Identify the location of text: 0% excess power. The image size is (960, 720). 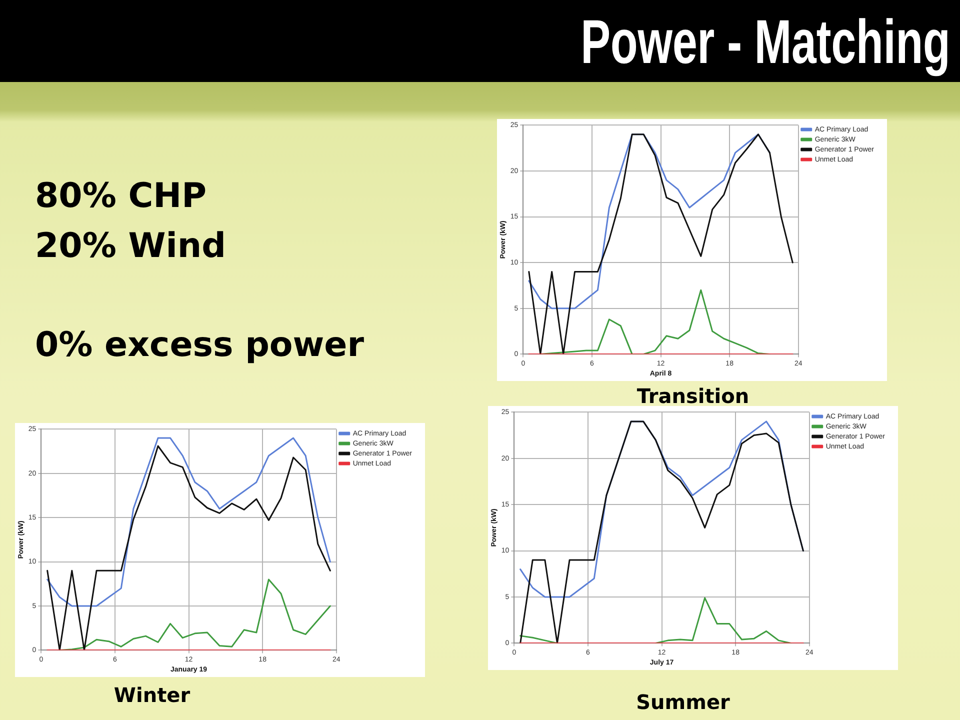
(199, 345).